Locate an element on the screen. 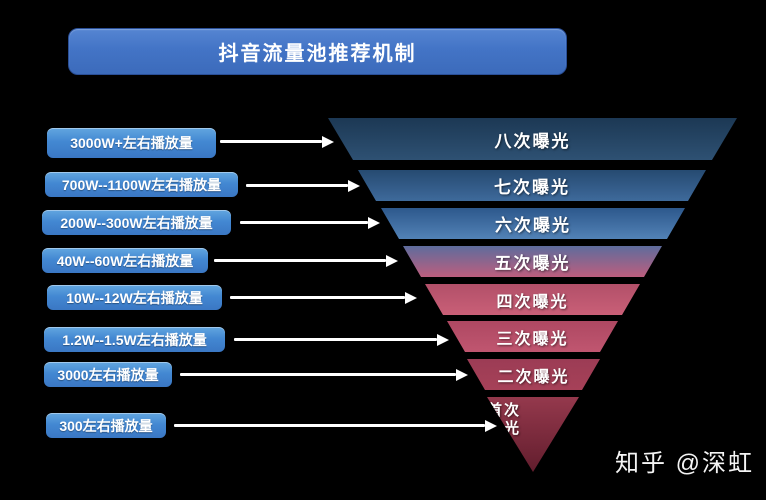 Image resolution: width=766 pixels, height=500 pixels. funnel-level-6: 六次曝光 is located at coordinates (533, 223).